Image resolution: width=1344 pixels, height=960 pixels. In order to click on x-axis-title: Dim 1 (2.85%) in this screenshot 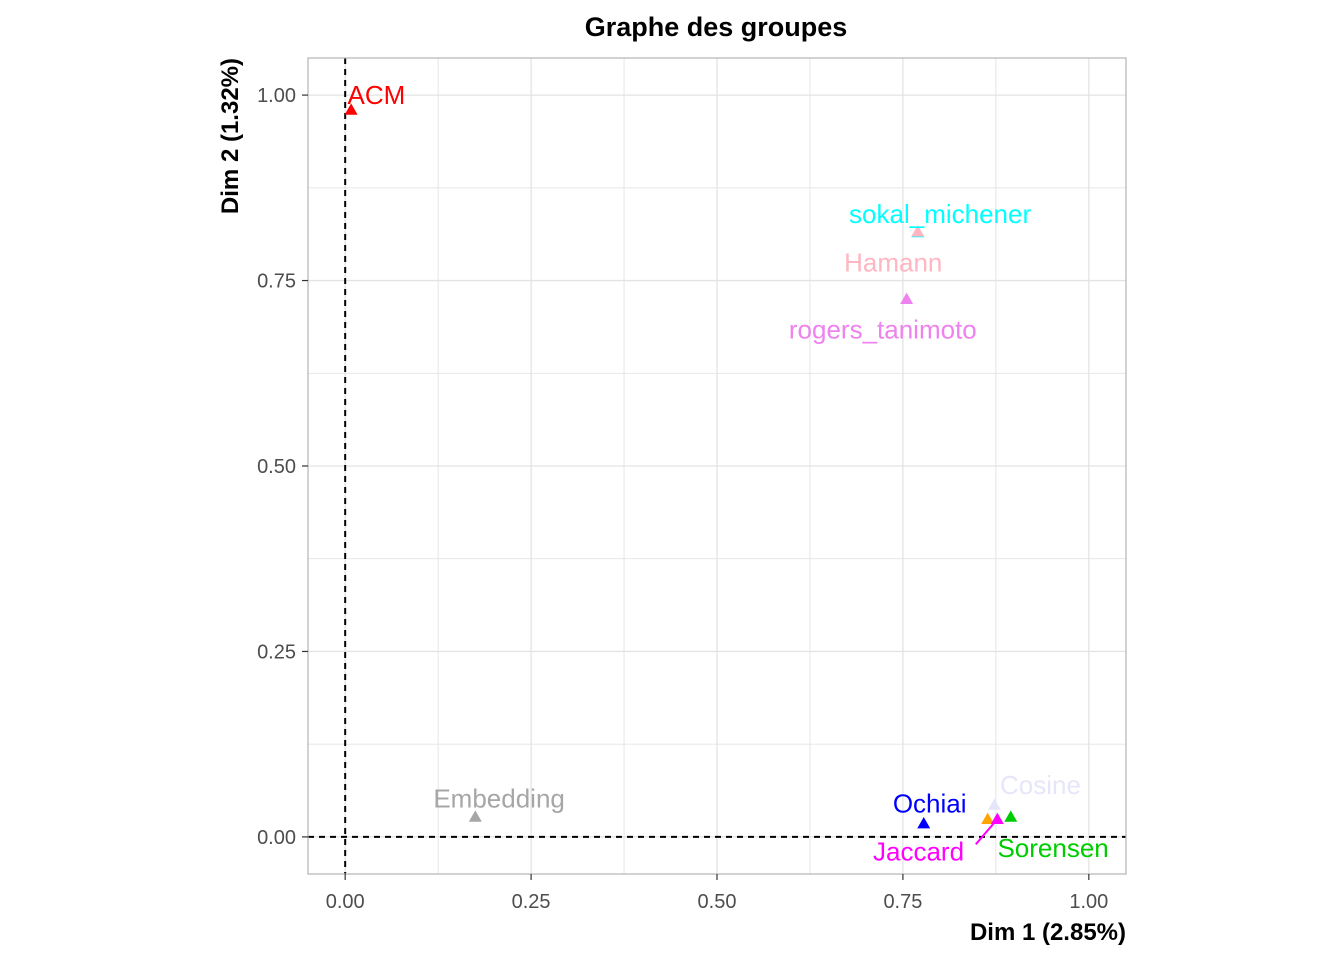, I will do `click(1048, 932)`.